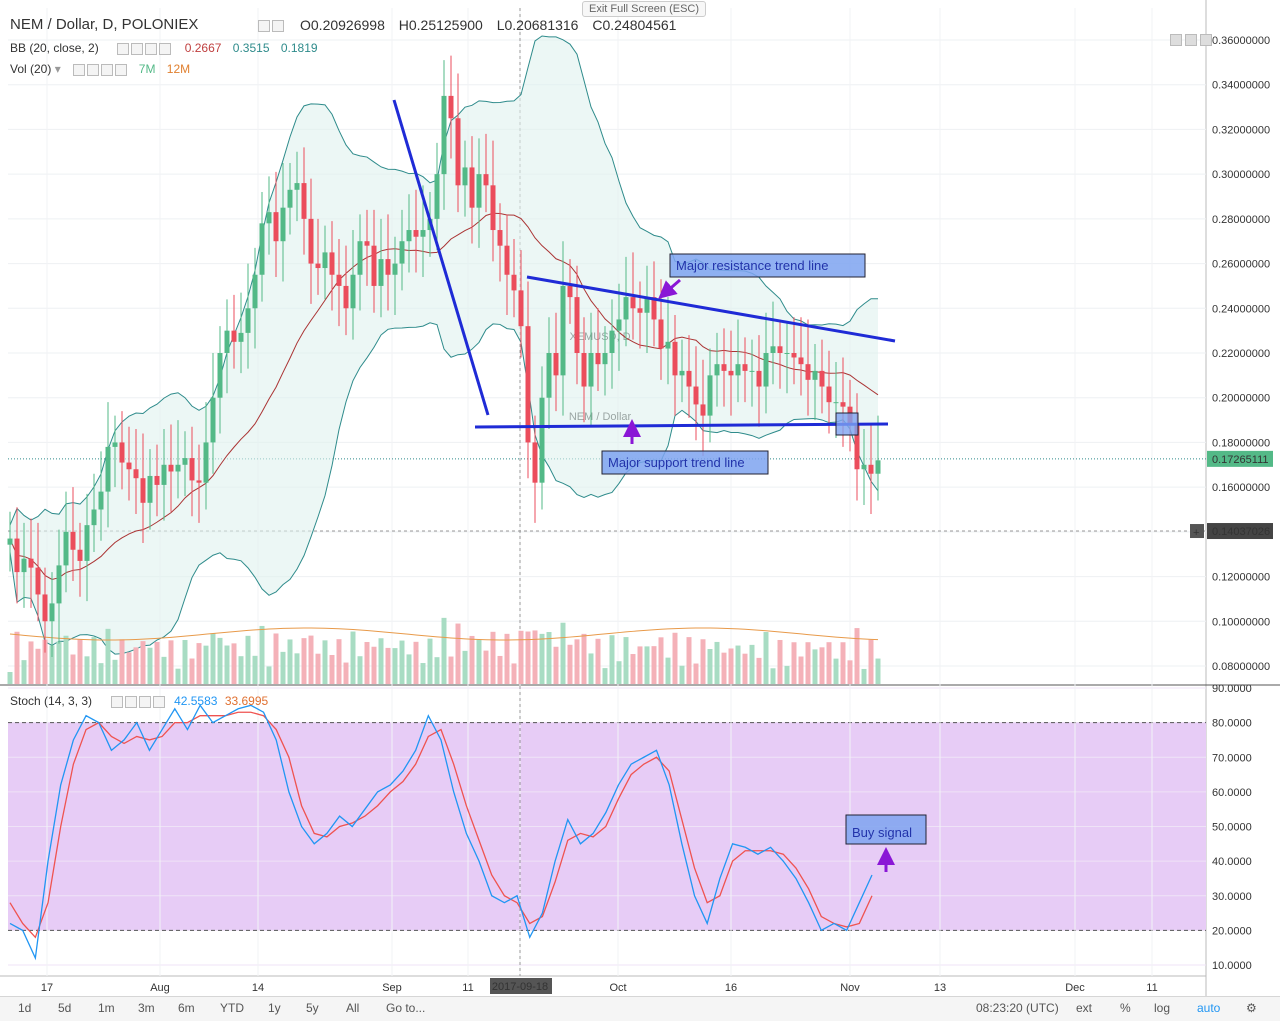 The image size is (1280, 1024). Describe the element at coordinates (1240, 460) in the screenshot. I see `last-price-label: 0.17265111` at that location.